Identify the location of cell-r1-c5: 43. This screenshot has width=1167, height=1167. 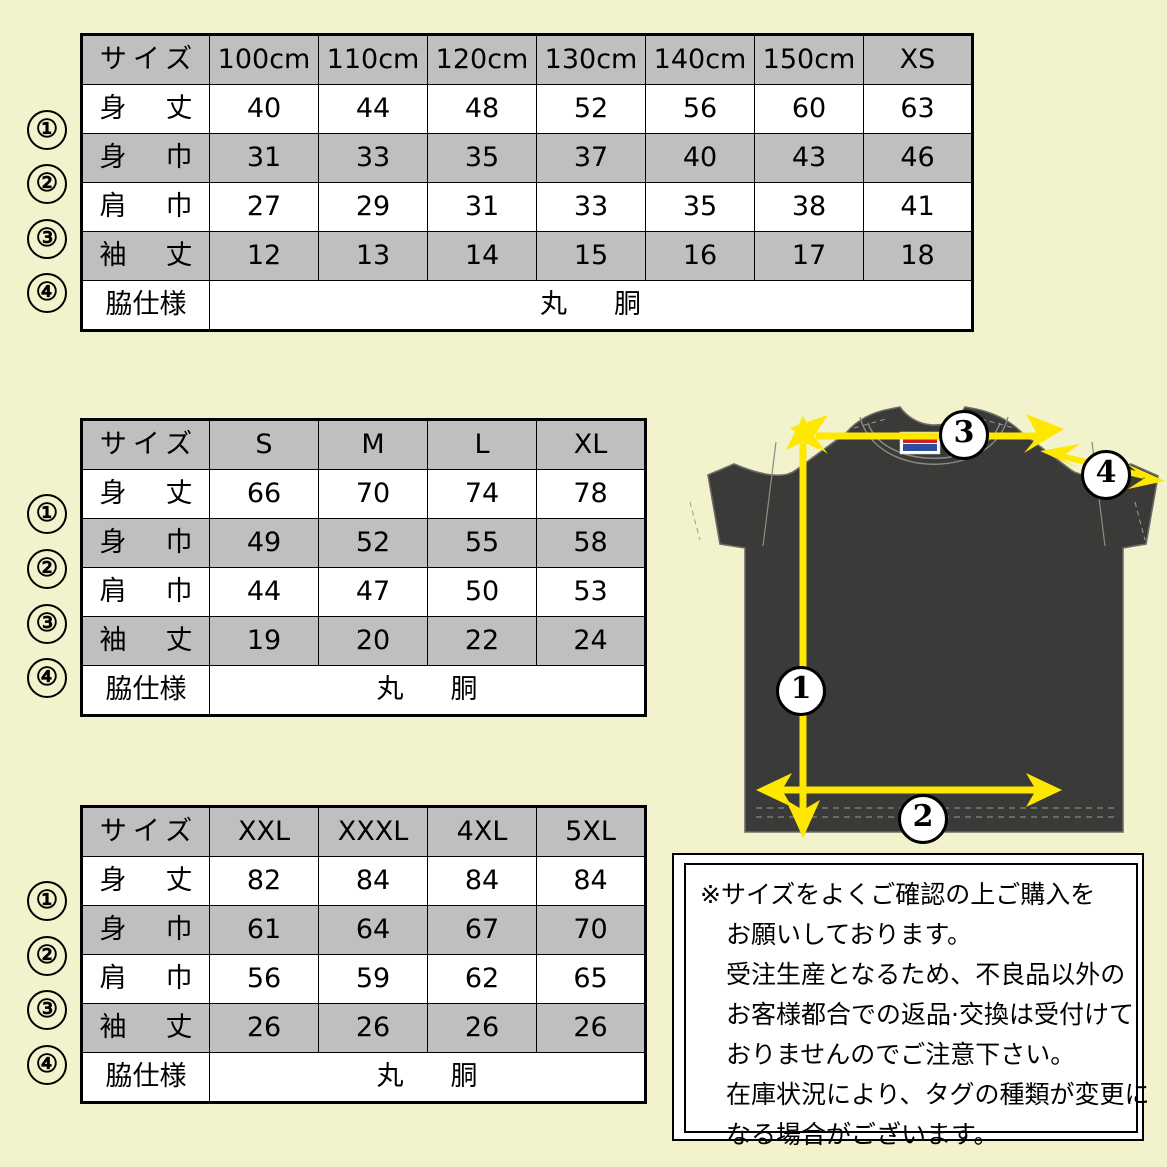
(809, 158).